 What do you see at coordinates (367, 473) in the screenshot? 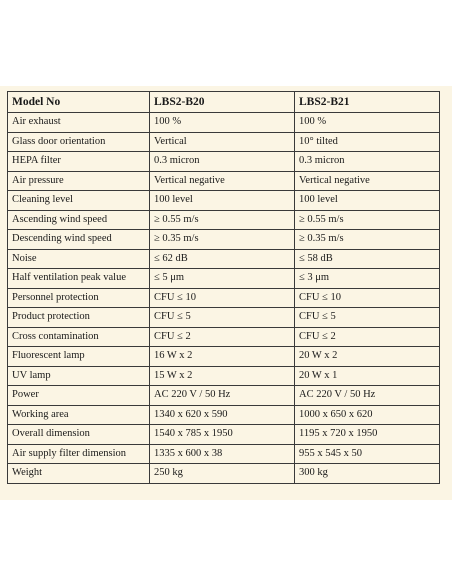
I see `lbs2-b21-value-cell: 300 kg` at bounding box center [367, 473].